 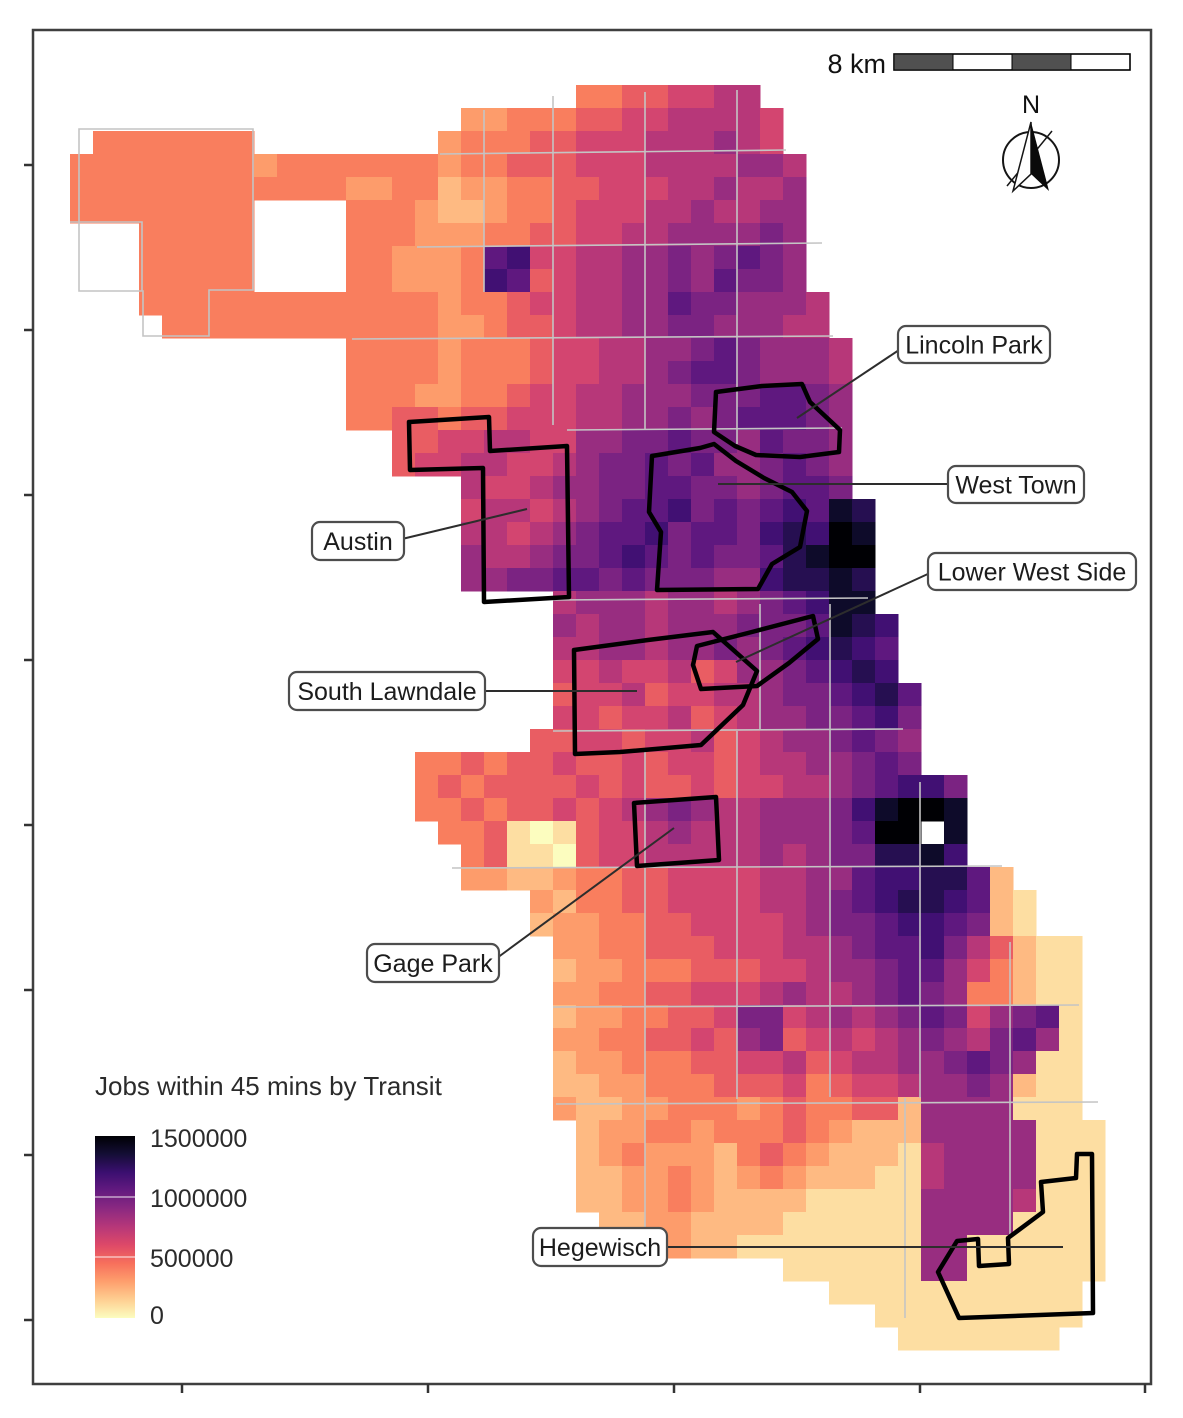 What do you see at coordinates (157, 1316) in the screenshot?
I see `legend-tick-label: 0` at bounding box center [157, 1316].